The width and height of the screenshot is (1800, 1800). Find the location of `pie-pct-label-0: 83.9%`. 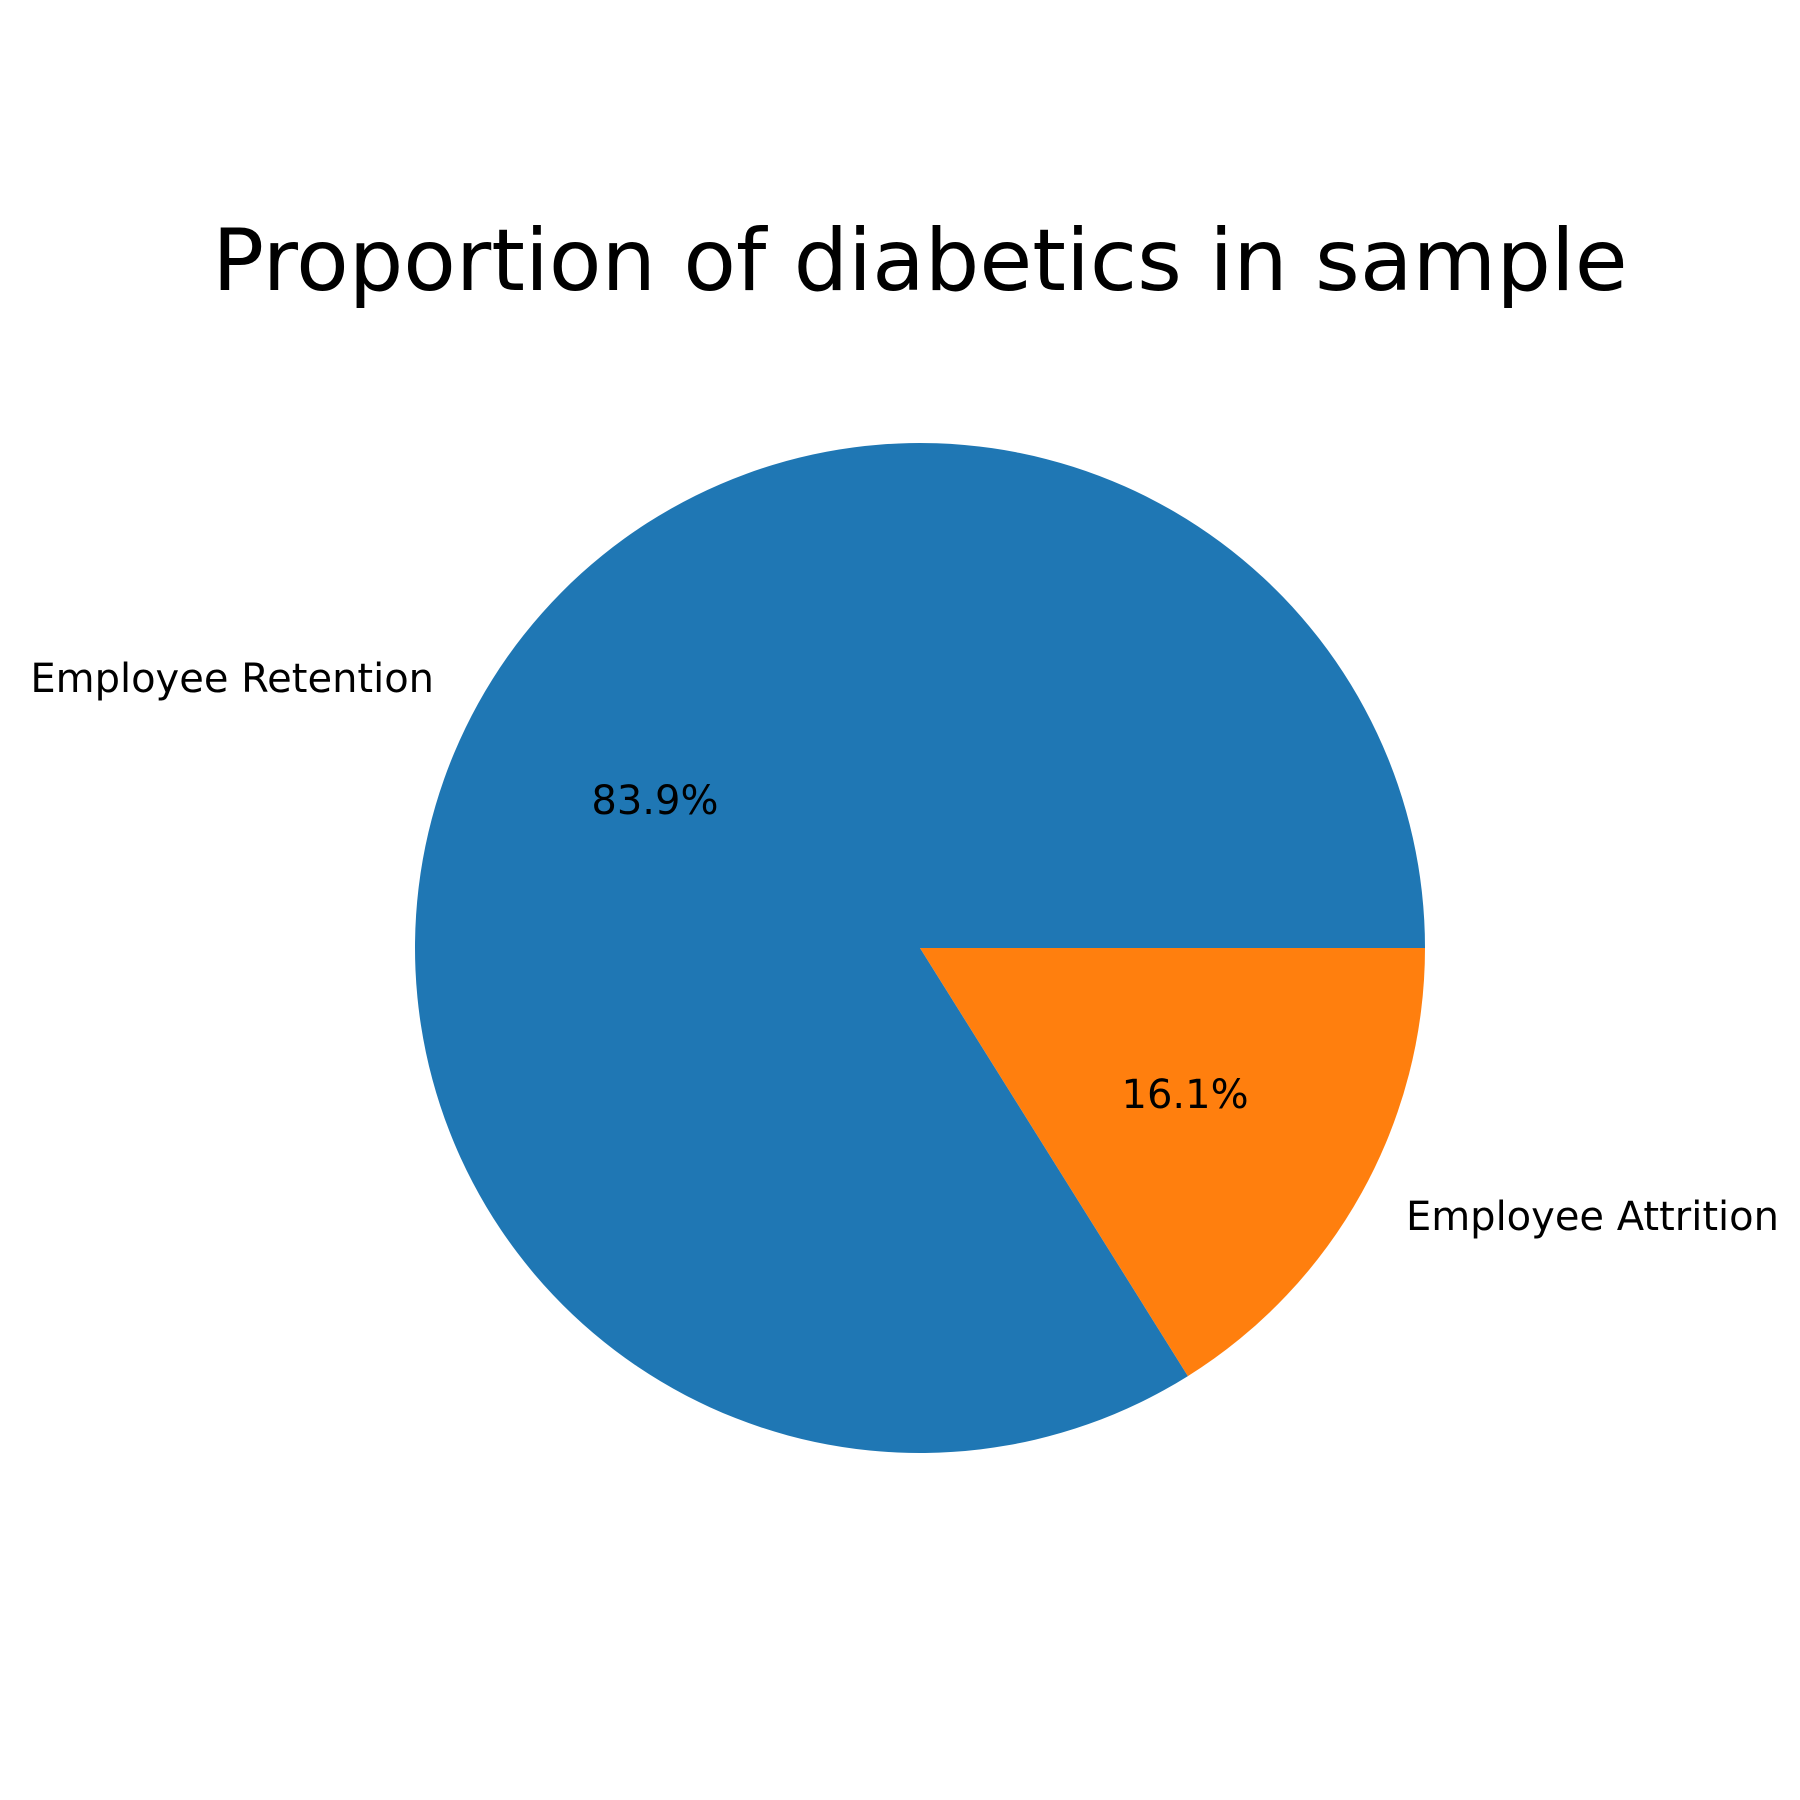

pie-pct-label-0: 83.9% is located at coordinates (654, 801).